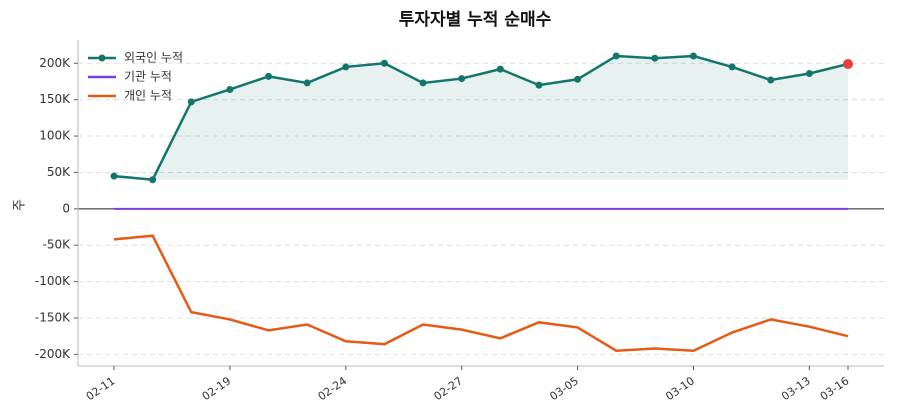 Image resolution: width=900 pixels, height=420 pixels. What do you see at coordinates (475, 20) in the screenshot?
I see `chart-title: 투자자별 누적 순매수` at bounding box center [475, 20].